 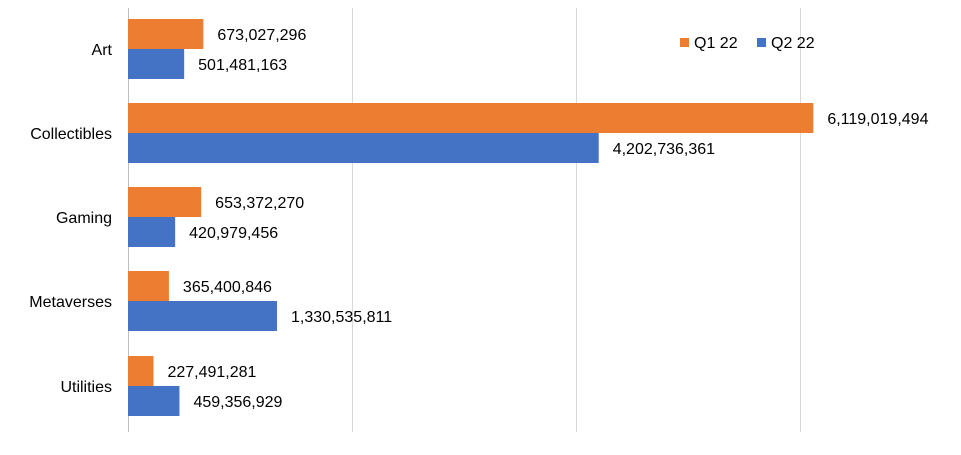 What do you see at coordinates (233, 233) in the screenshot?
I see `data-label: 420,979,456` at bounding box center [233, 233].